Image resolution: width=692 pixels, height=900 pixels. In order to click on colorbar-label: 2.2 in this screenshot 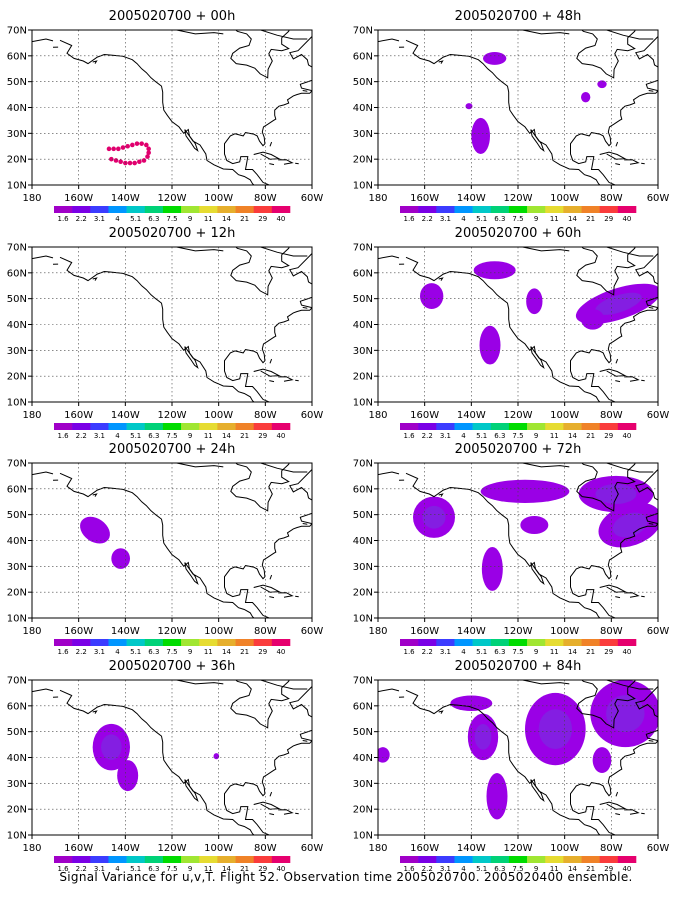, I will do `click(81, 652)`.